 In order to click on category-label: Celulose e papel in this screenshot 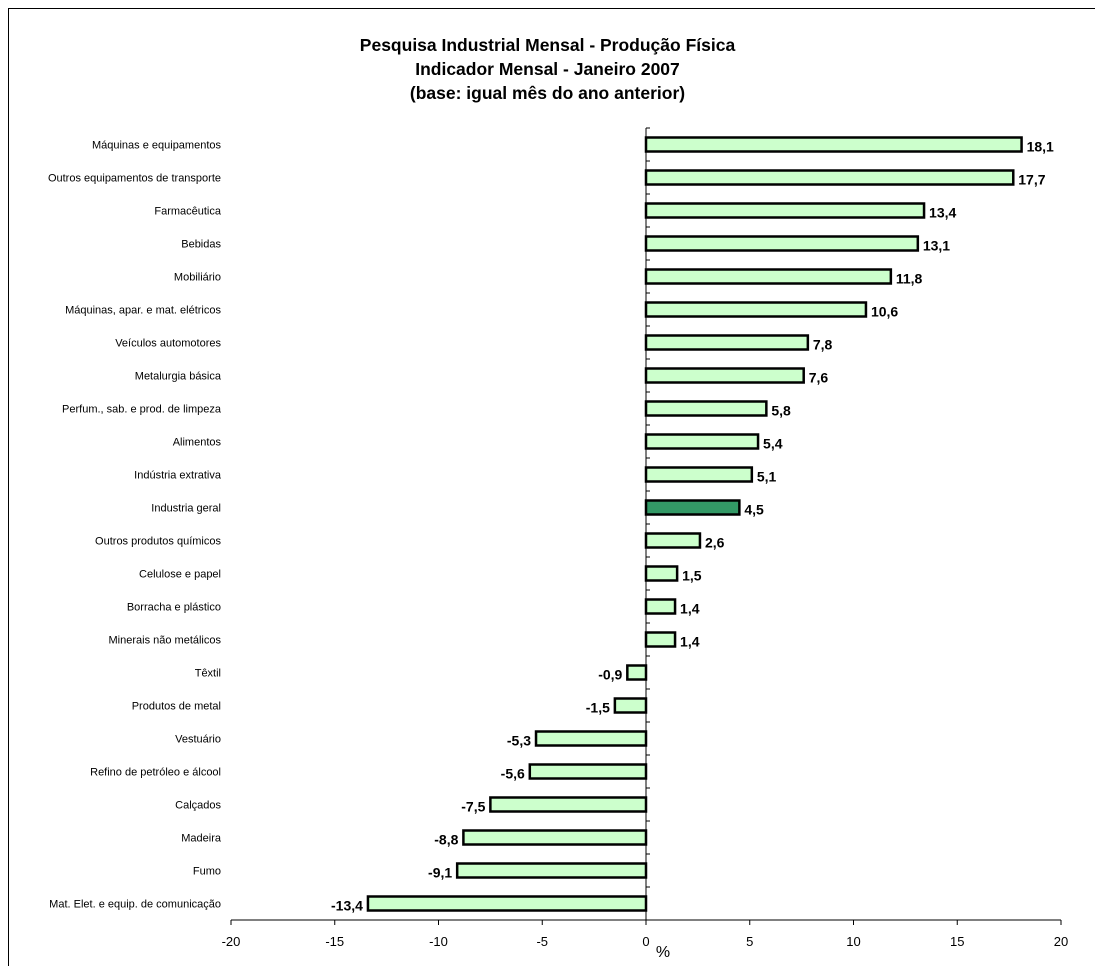, I will do `click(180, 575)`.